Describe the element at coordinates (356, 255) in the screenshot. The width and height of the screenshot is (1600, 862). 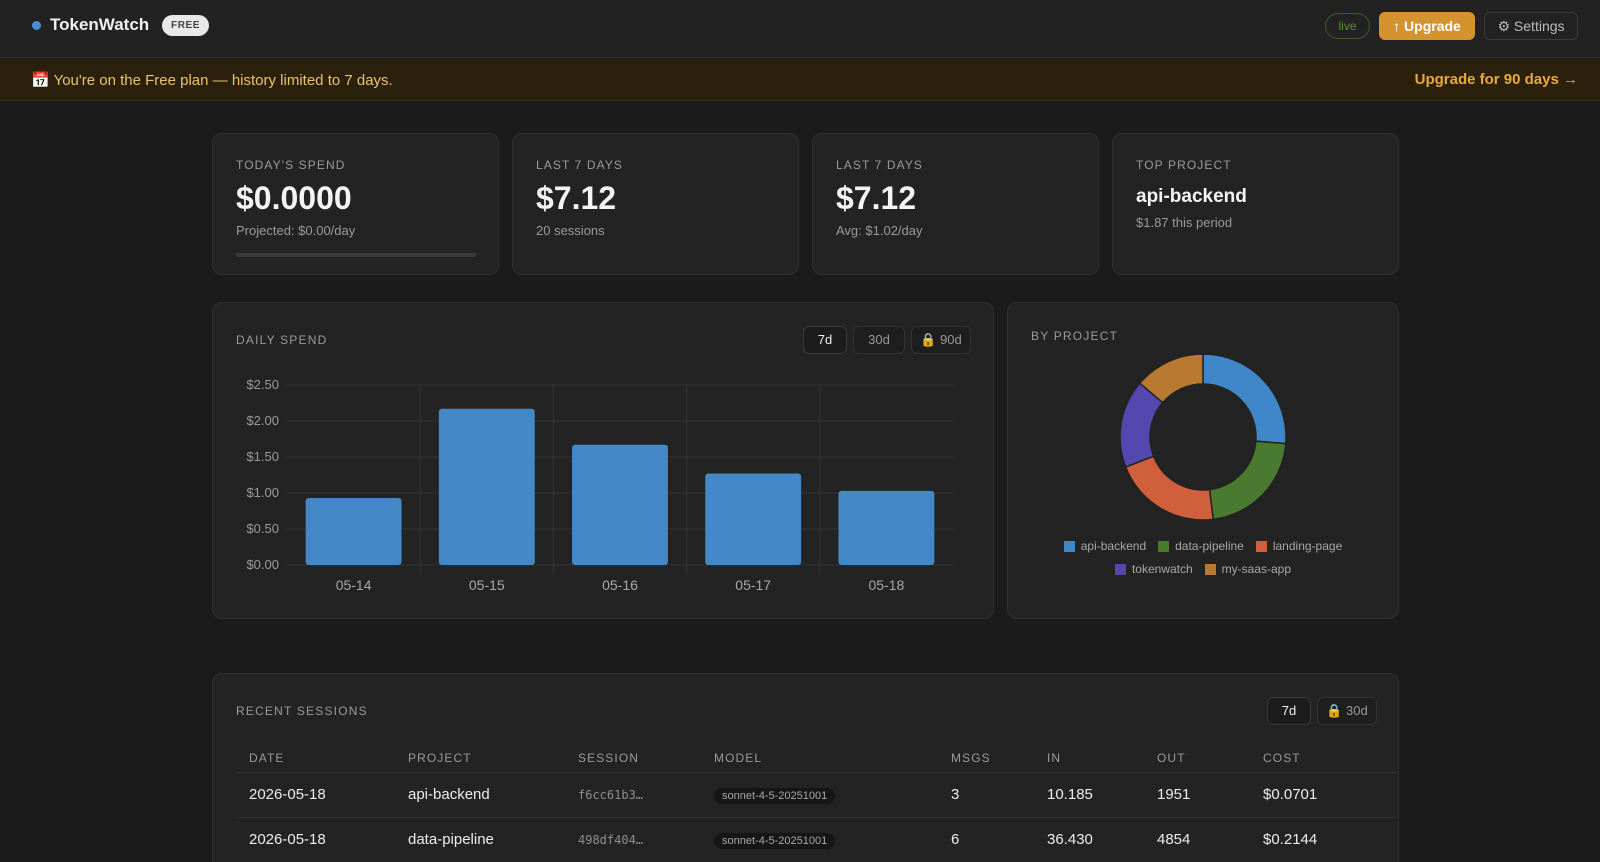
I see `spend-progress-bar` at that location.